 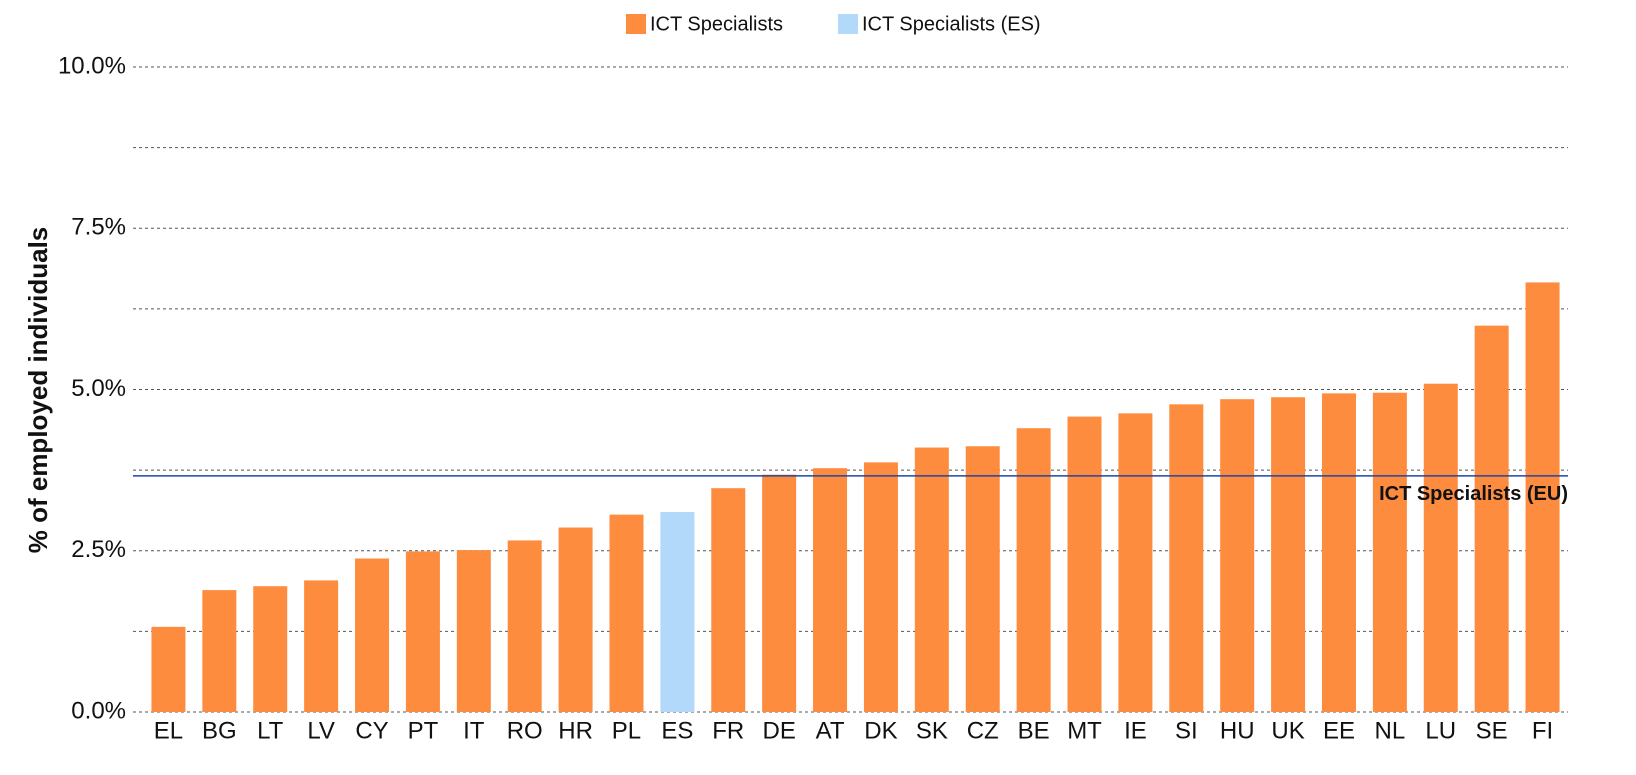 What do you see at coordinates (728, 730) in the screenshot?
I see `x-tick-label: FR` at bounding box center [728, 730].